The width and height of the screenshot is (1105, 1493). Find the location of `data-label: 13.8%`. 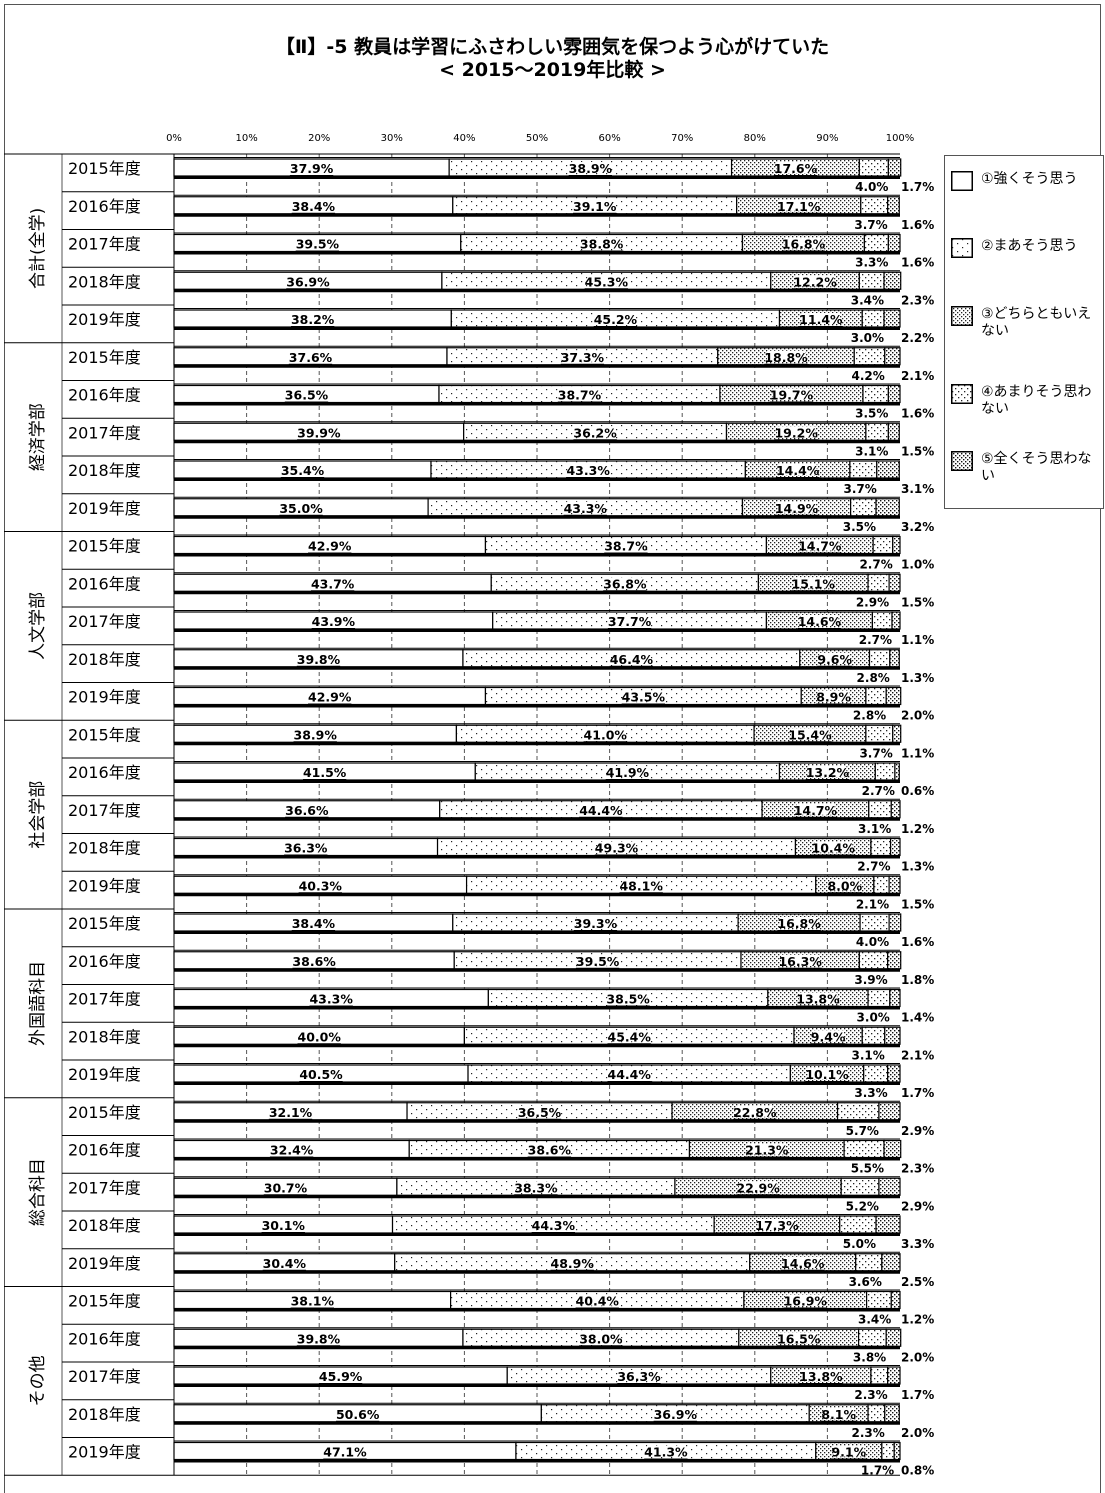

data-label: 13.8% is located at coordinates (818, 999).